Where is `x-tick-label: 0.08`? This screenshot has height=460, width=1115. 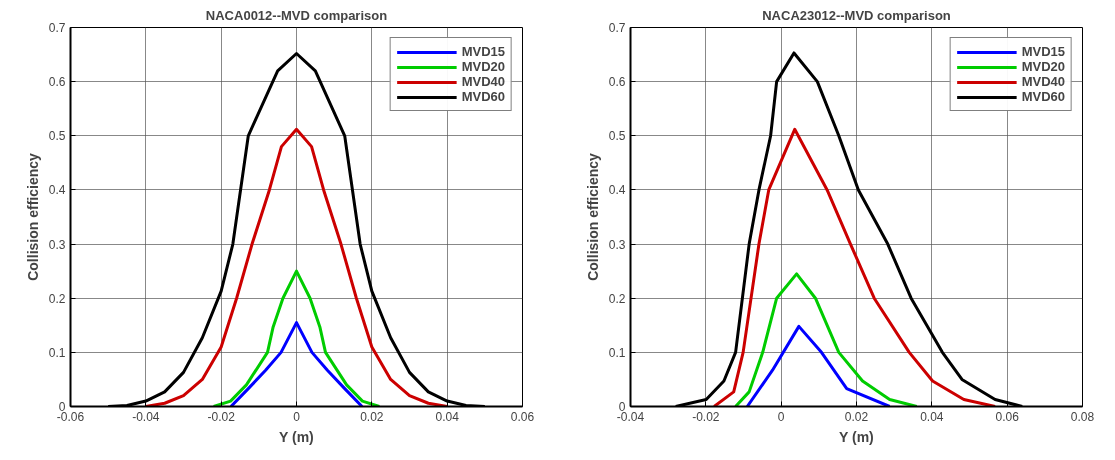
x-tick-label: 0.08 is located at coordinates (1082, 416).